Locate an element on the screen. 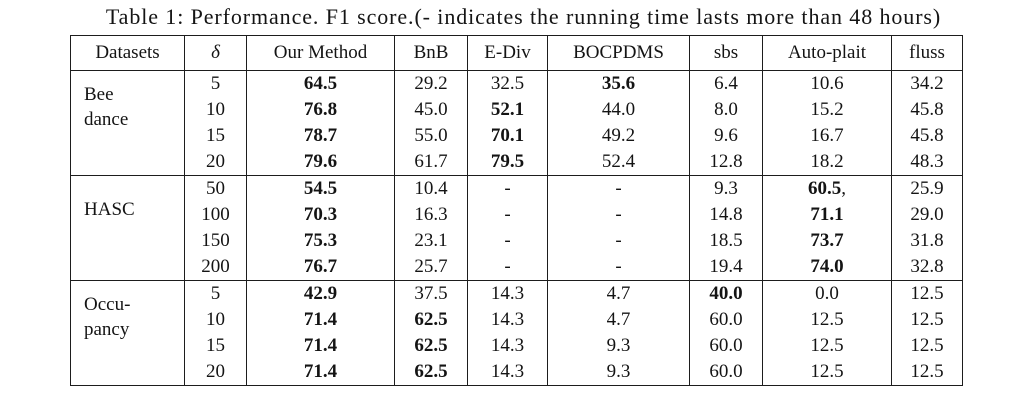 The width and height of the screenshot is (1033, 405). bnb-cell: 23.1 is located at coordinates (431, 241).